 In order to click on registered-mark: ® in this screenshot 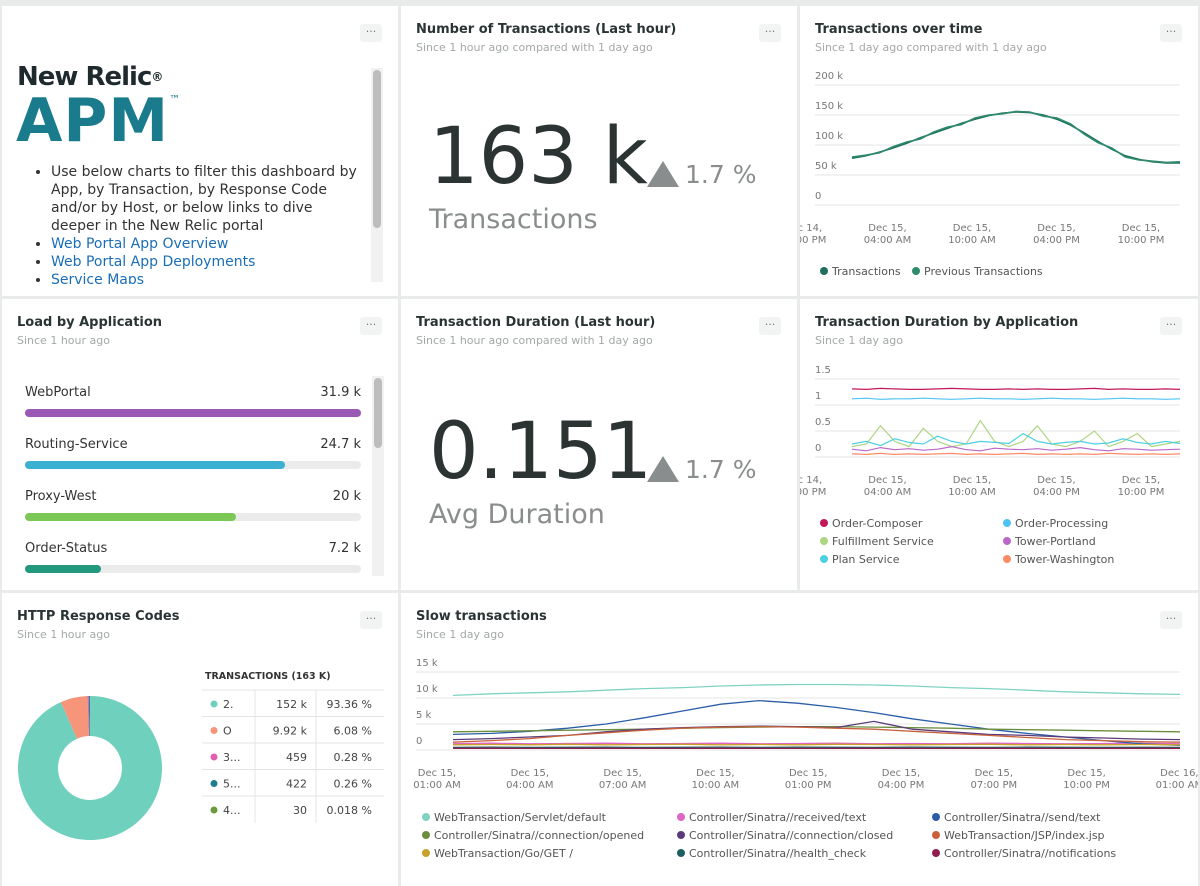, I will do `click(157, 77)`.